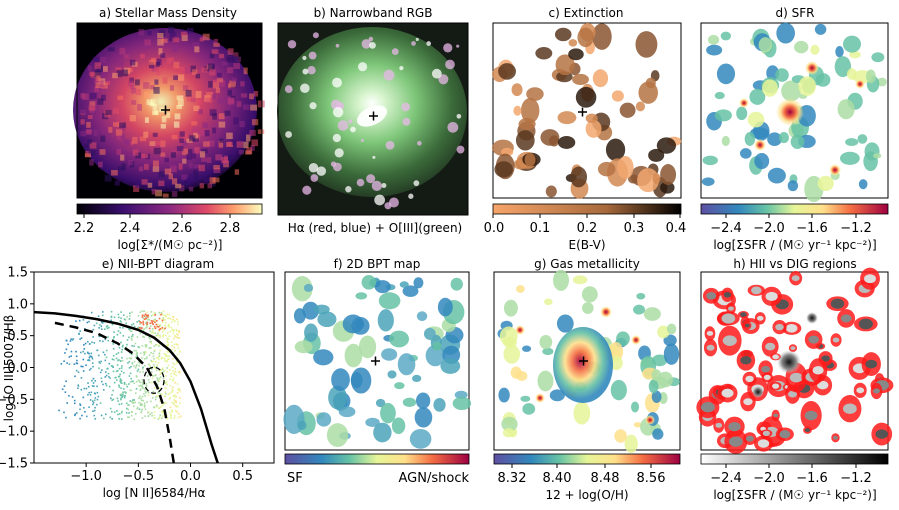  What do you see at coordinates (795, 360) in the screenshot?
I see `panel-h-map` at bounding box center [795, 360].